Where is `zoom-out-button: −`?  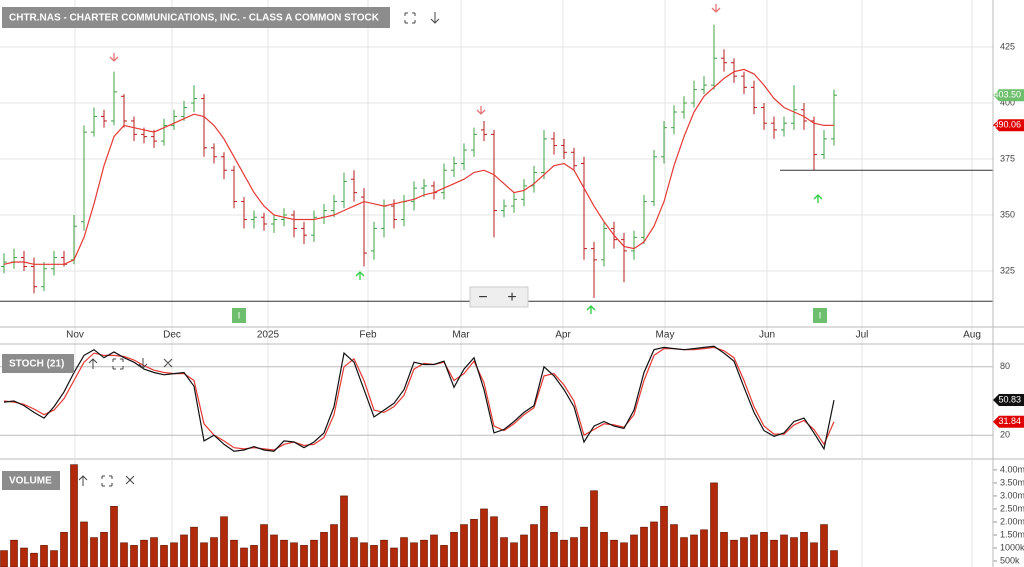
zoom-out-button: − is located at coordinates (482, 297).